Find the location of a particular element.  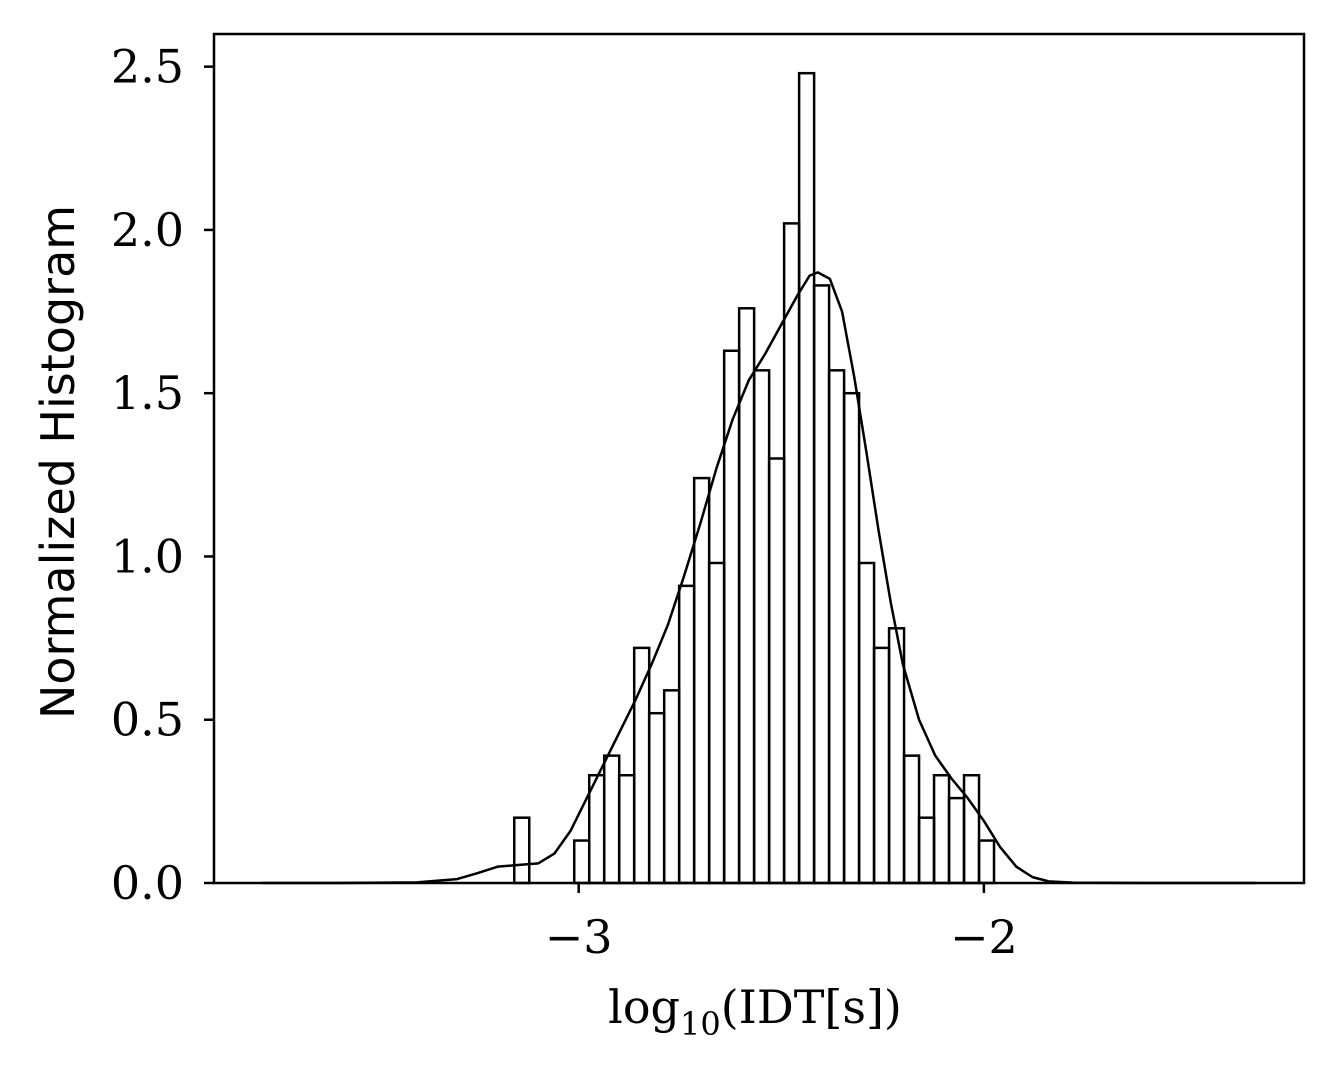

x-axis-title-main: log is located at coordinates (644, 1007).